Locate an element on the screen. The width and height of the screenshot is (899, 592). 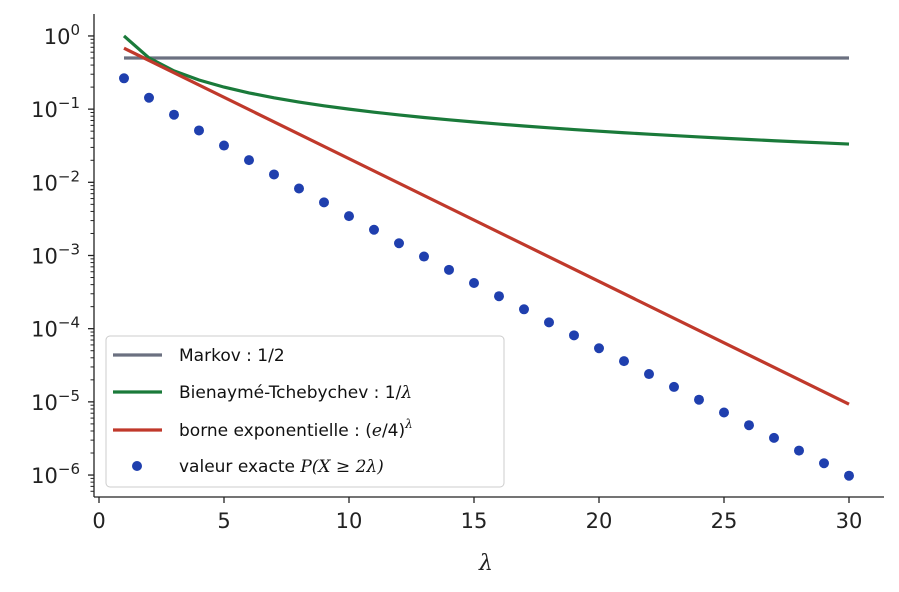
y-tick-label: 10⁻¹ is located at coordinates (55, 108).